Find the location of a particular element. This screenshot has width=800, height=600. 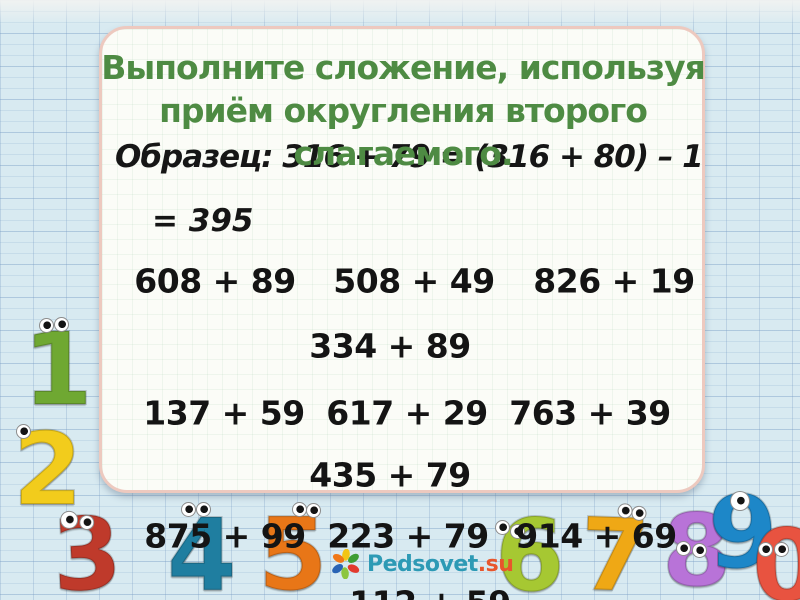

pedsovet-site-name: Pedsovet.su is located at coordinates (440, 564).